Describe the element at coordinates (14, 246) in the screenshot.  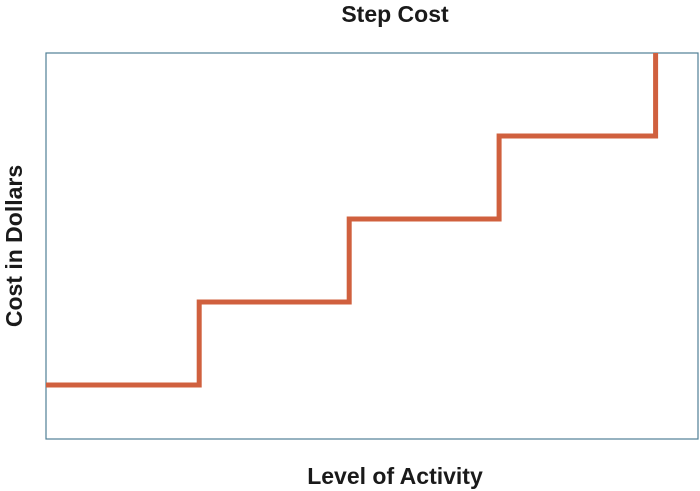
I see `y-axis-label: Cost in Dollars` at that location.